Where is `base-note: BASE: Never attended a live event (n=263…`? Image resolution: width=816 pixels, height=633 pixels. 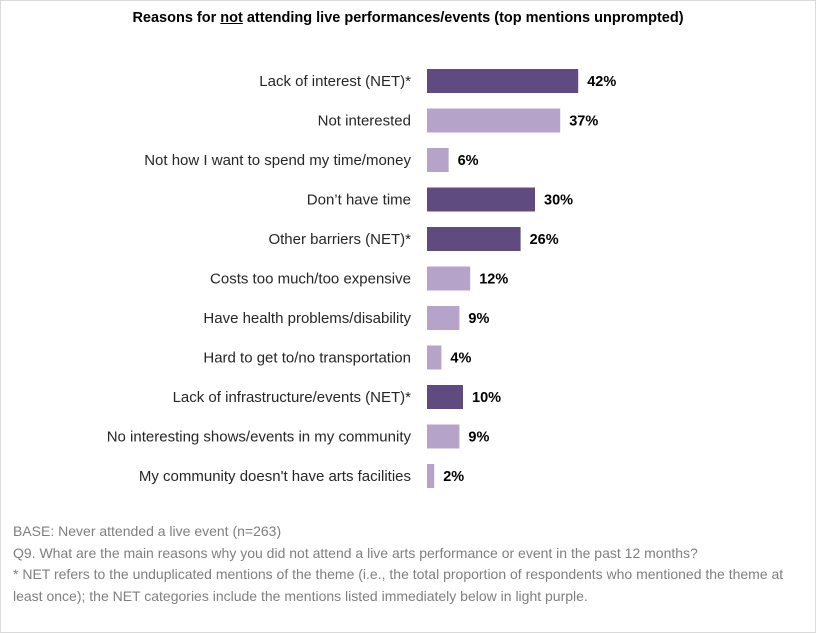 base-note: BASE: Never attended a live event (n=263… is located at coordinates (147, 531).